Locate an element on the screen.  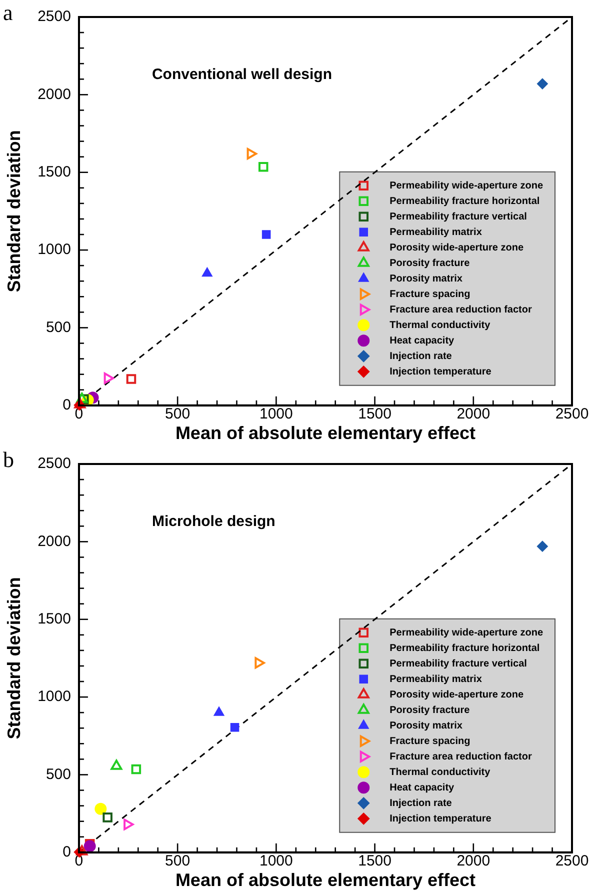
text: b is located at coordinates (8, 459).